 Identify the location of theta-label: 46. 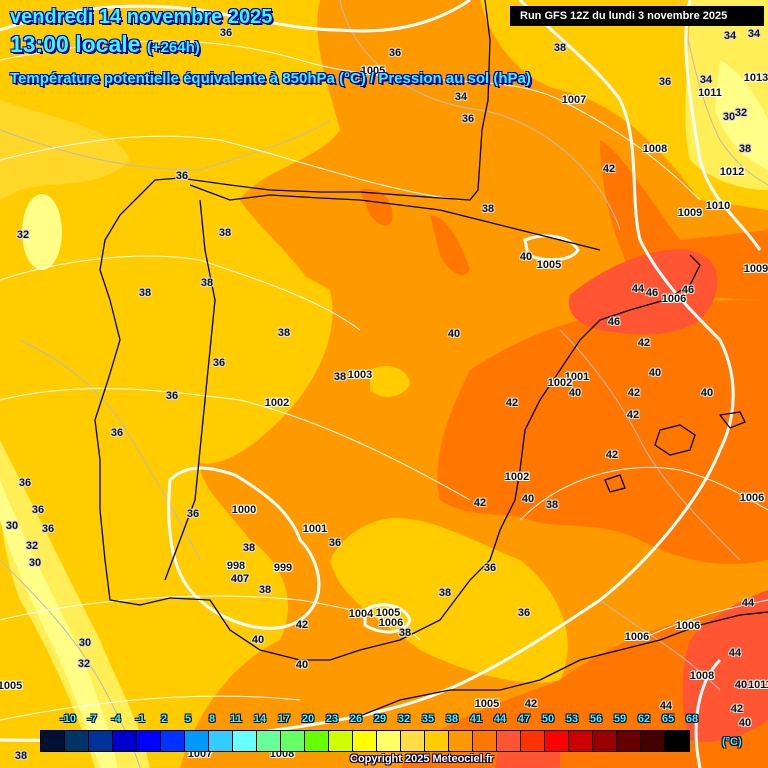
(688, 290).